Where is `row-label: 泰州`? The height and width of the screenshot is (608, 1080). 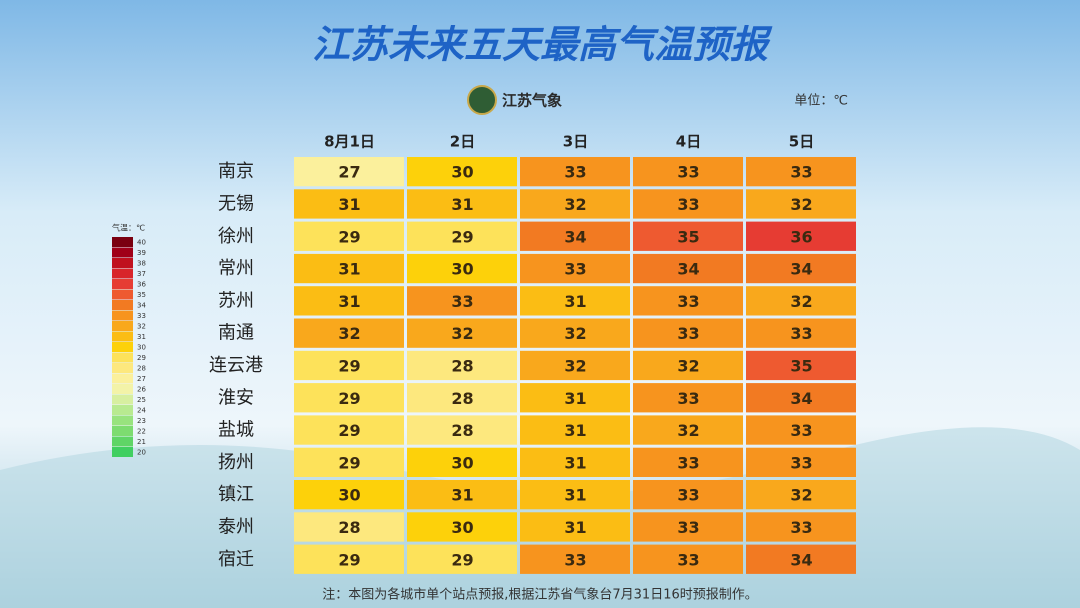
row-label: 泰州 is located at coordinates (236, 526).